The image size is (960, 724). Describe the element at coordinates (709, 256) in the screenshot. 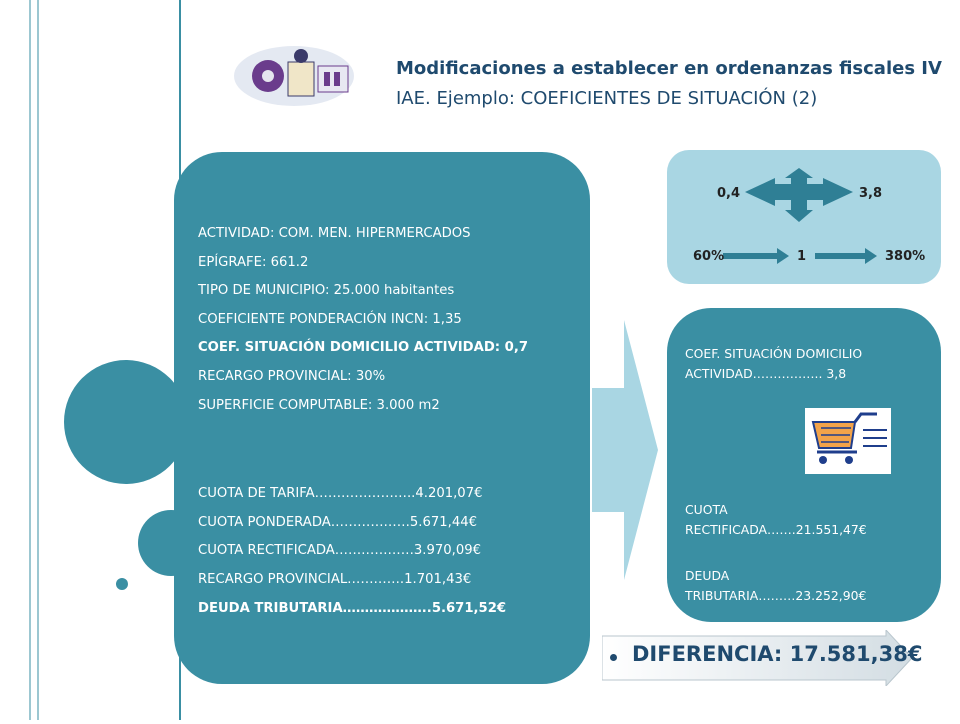

I see `scale-min-pct: 60%` at that location.